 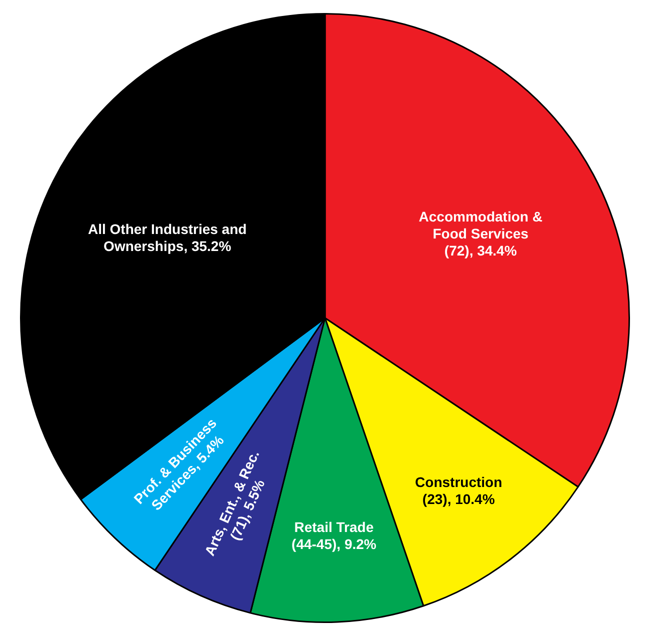 I want to click on slice-label: Construction (23), 10.4%, so click(x=458, y=490).